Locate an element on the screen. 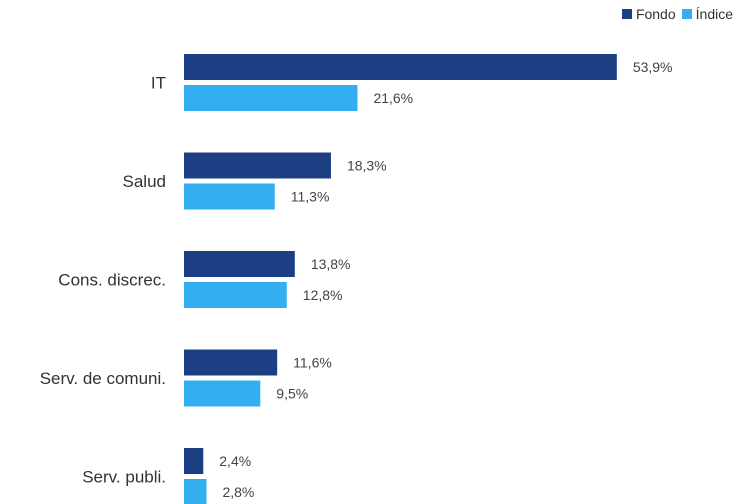 Image resolution: width=749 pixels, height=504 pixels. bar-indice-cons-discrec is located at coordinates (235, 295).